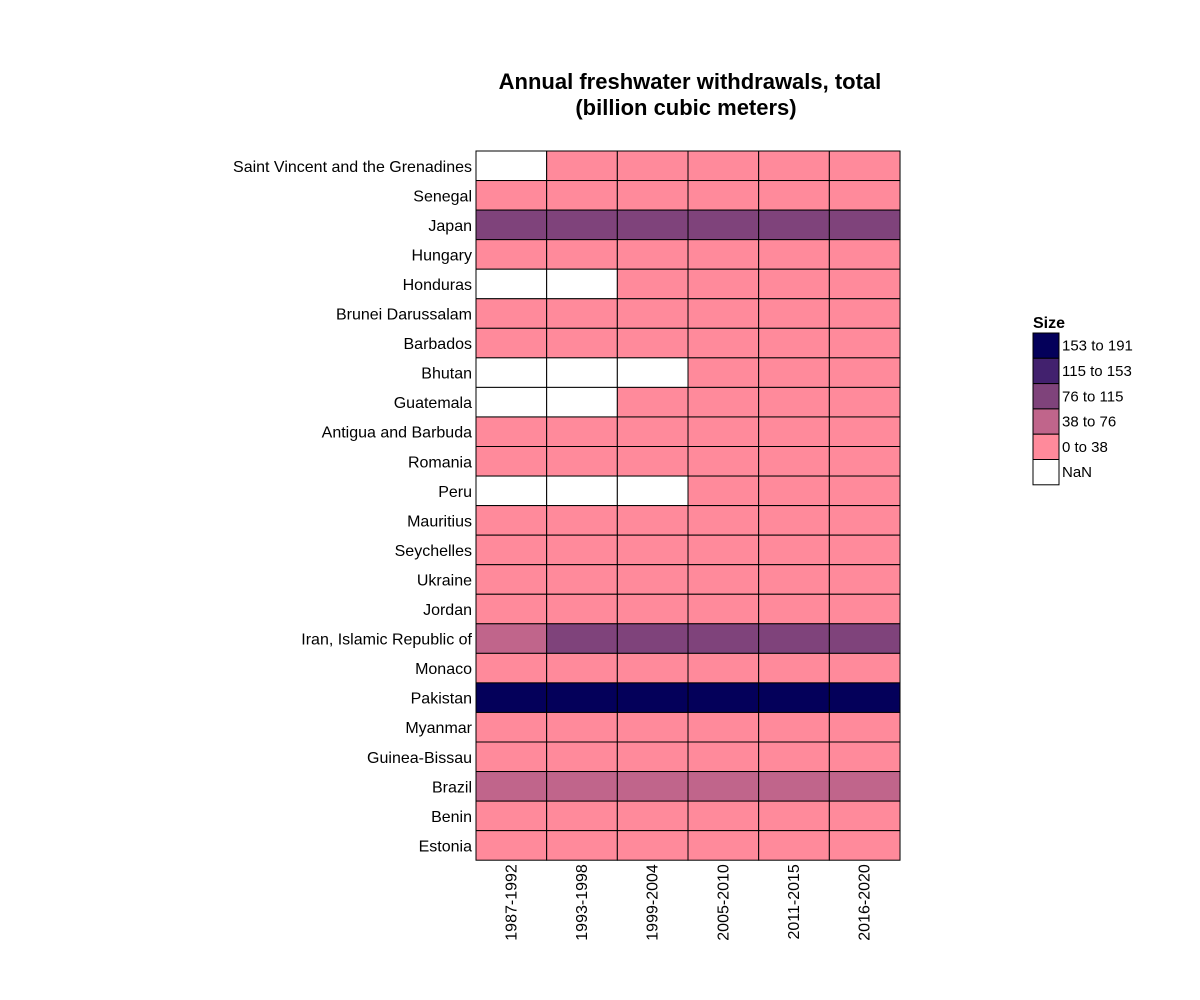 The width and height of the screenshot is (1200, 1000). What do you see at coordinates (446, 374) in the screenshot?
I see `row-label: Bhutan` at bounding box center [446, 374].